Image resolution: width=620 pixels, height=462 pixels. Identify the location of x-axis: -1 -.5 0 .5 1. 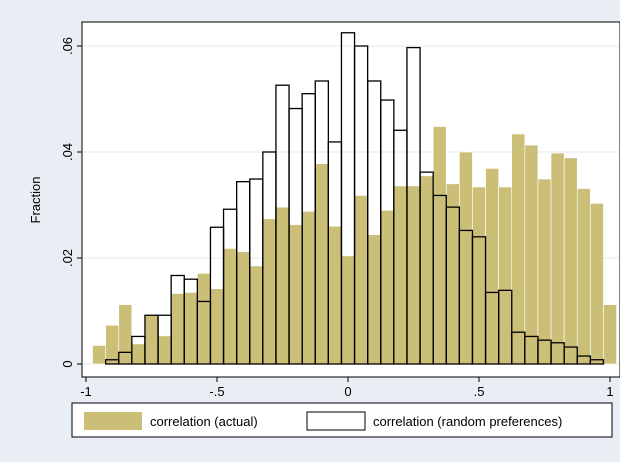
(347, 388).